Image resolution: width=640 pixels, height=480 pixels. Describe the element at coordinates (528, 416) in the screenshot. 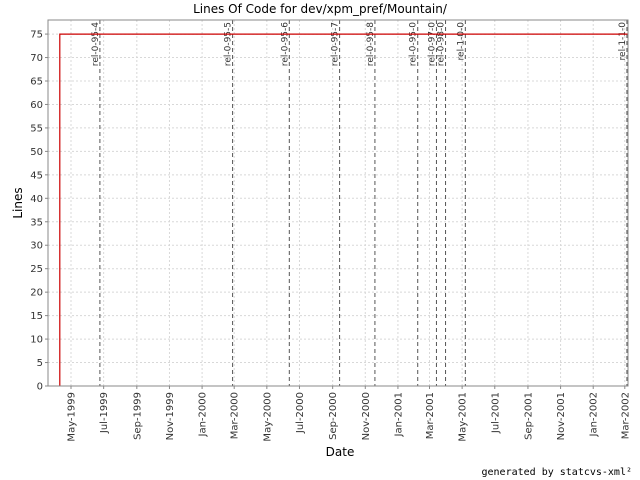

I see `x-tick-label: Sep-2001` at that location.